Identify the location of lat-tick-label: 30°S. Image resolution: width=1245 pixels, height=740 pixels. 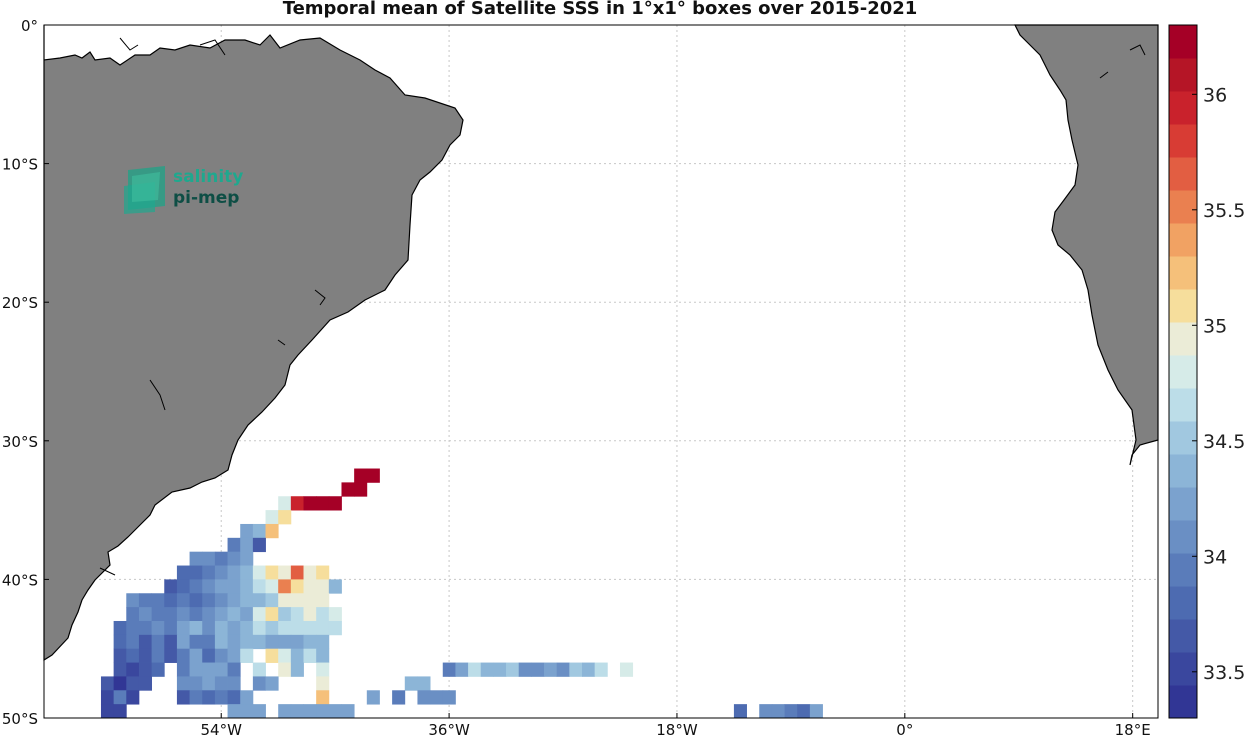
(20, 442).